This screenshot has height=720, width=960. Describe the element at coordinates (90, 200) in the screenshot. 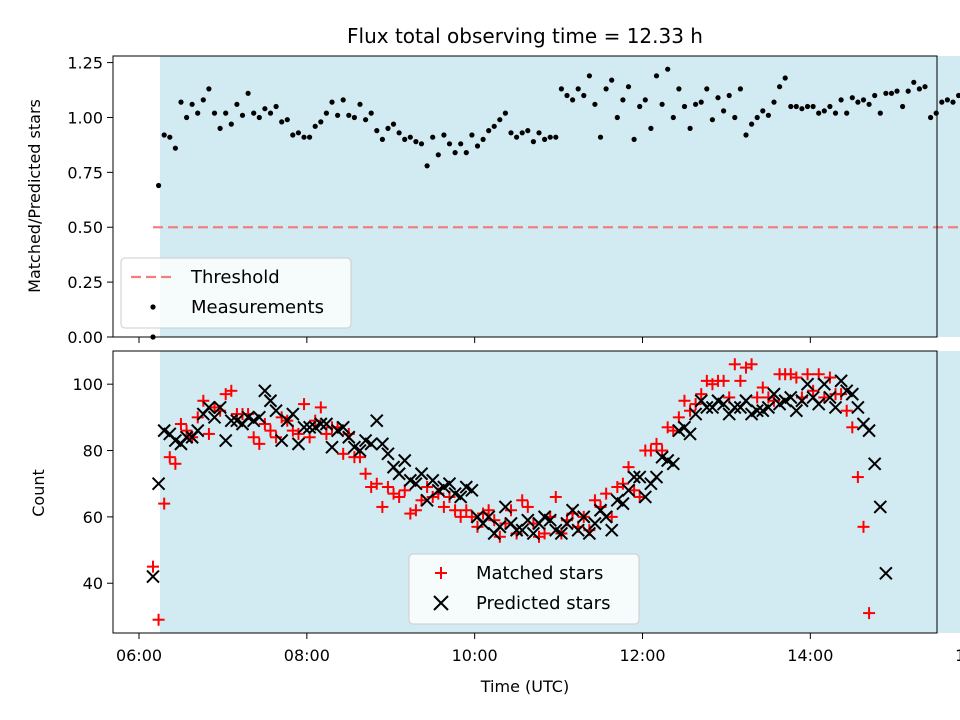

I see `top-y-axis: 0.00 0.25 0.50 0.75 1.00 1.25` at that location.